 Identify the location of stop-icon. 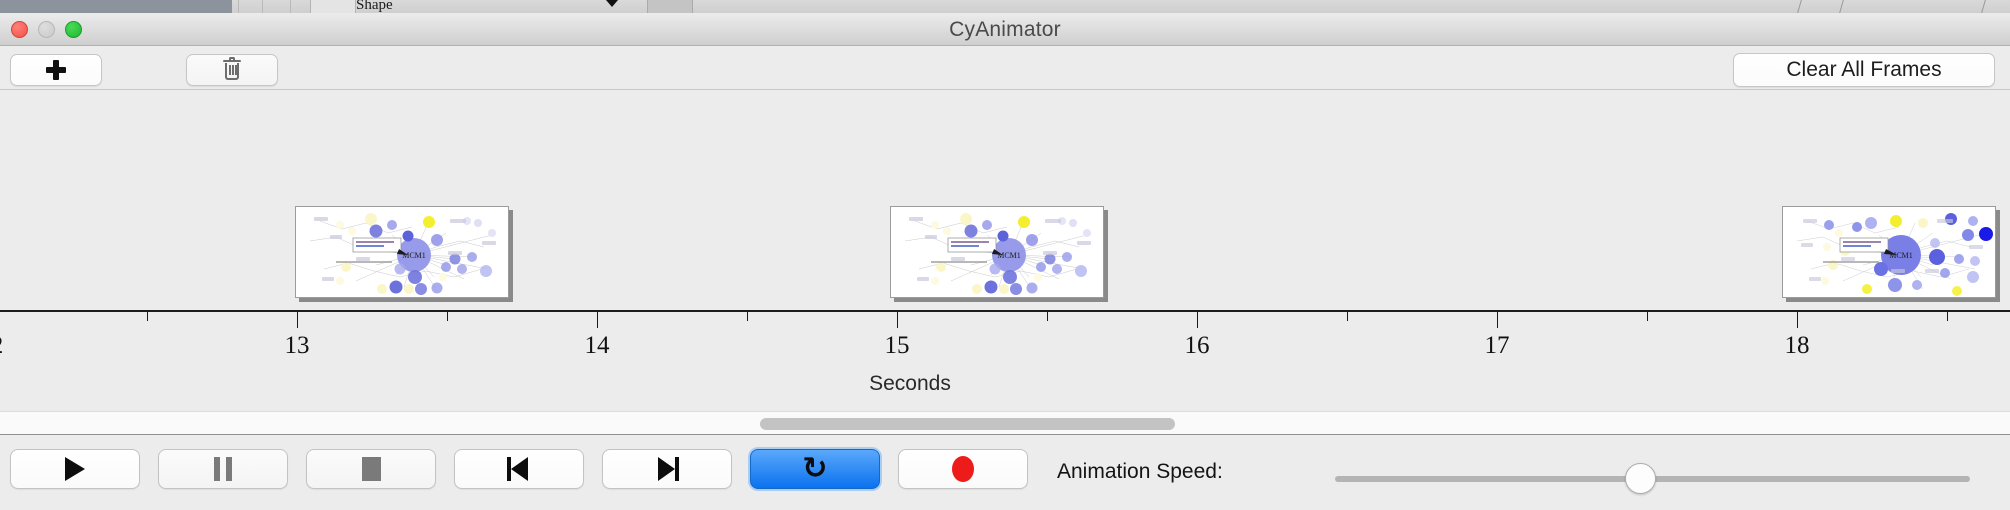
(371, 469).